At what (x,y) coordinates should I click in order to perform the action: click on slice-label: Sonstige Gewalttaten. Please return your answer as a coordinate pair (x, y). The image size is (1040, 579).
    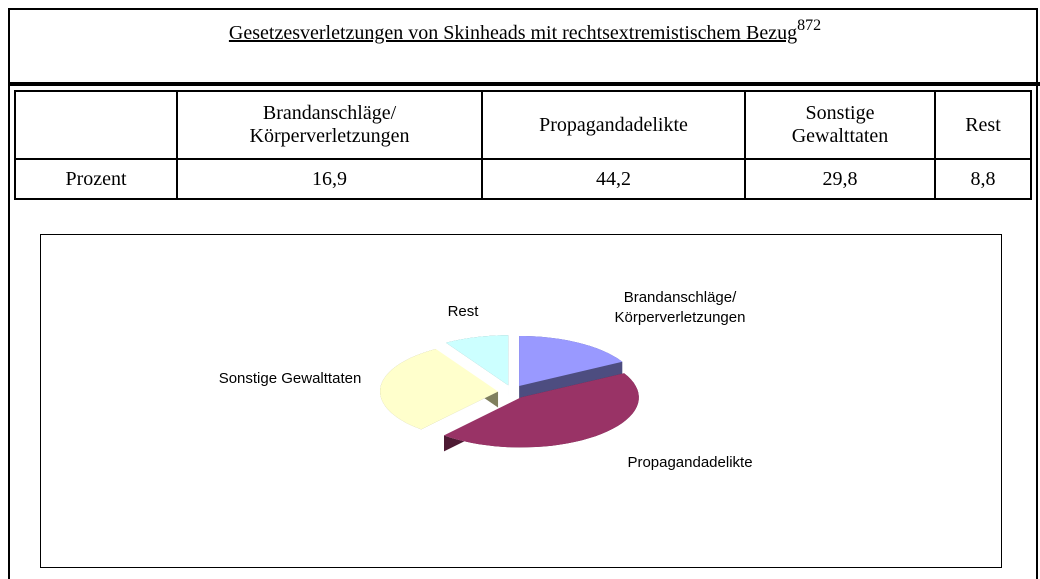
    Looking at the image, I should click on (290, 378).